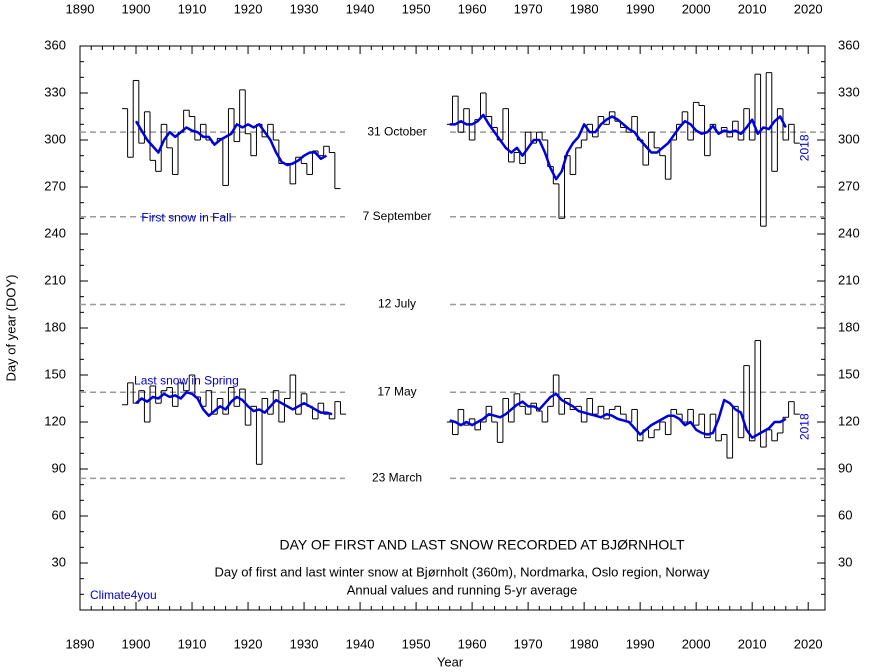 This screenshot has width=880, height=672. What do you see at coordinates (450, 661) in the screenshot?
I see `x-axis-label: Year` at bounding box center [450, 661].